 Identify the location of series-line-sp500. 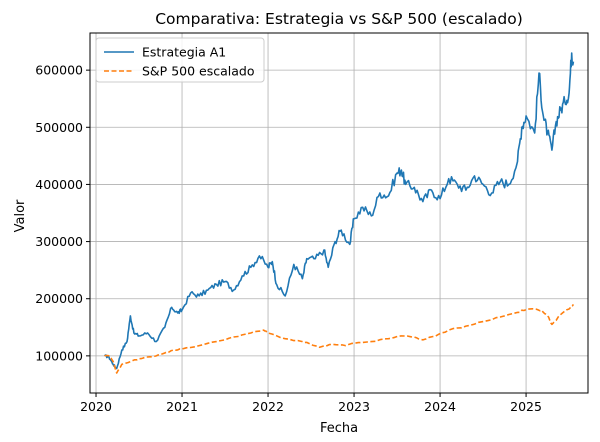
(339, 338).